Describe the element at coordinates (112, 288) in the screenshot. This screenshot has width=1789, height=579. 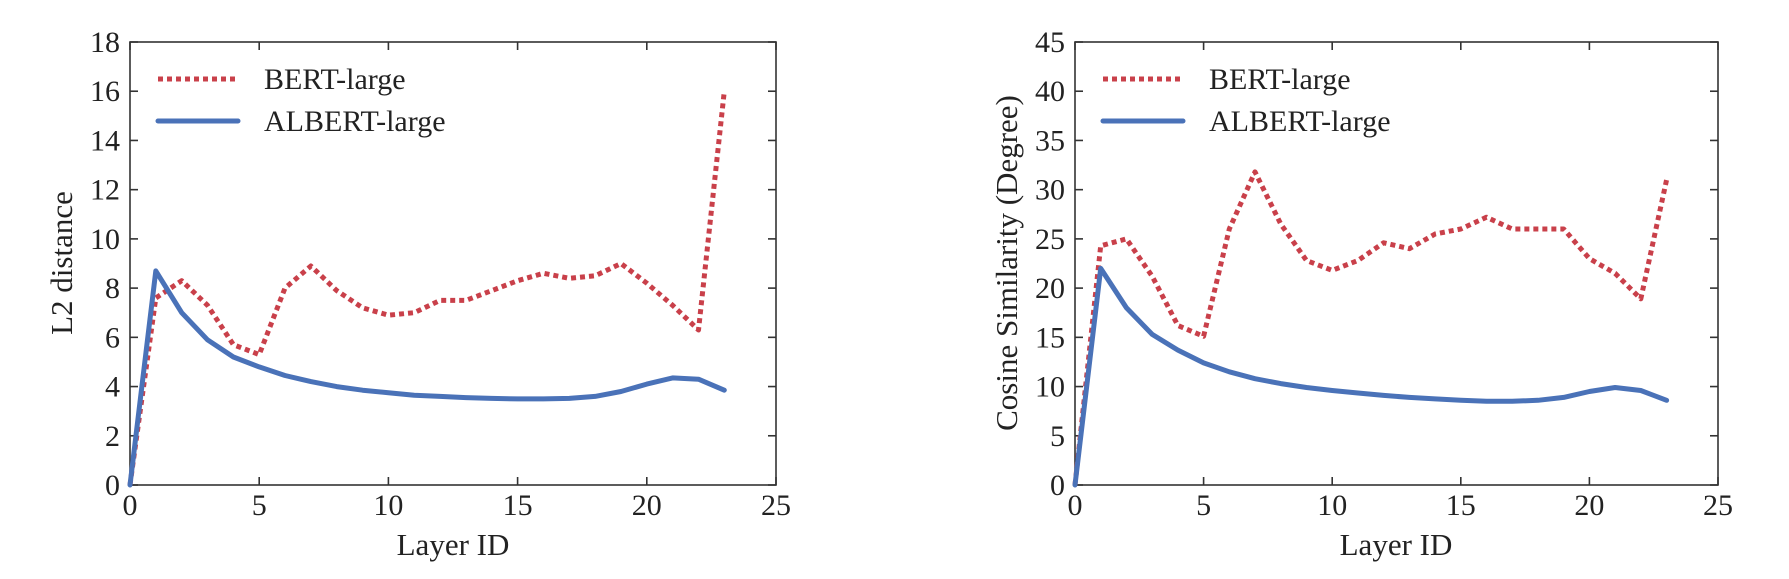
I see `y-tick-label: 8` at that location.